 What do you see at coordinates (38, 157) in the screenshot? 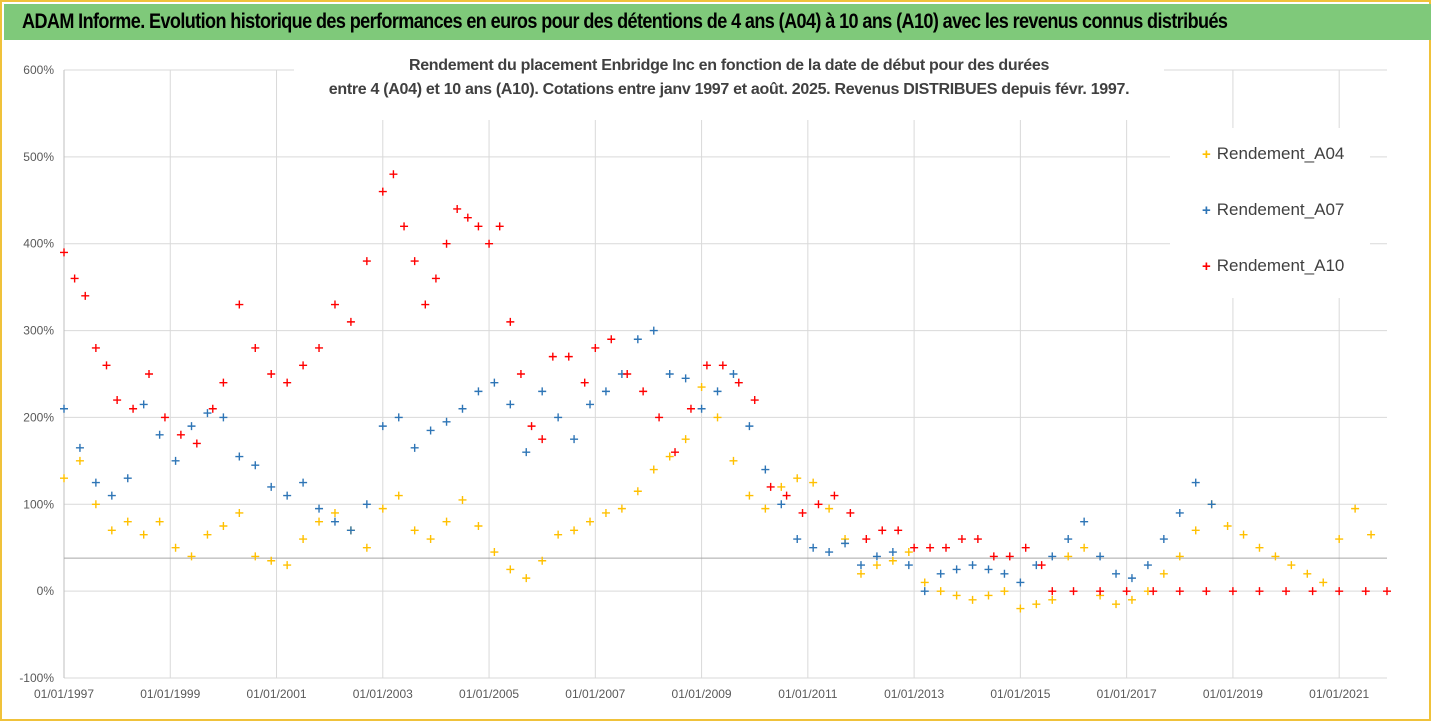
I see `y-tick-label: 500%` at bounding box center [38, 157].